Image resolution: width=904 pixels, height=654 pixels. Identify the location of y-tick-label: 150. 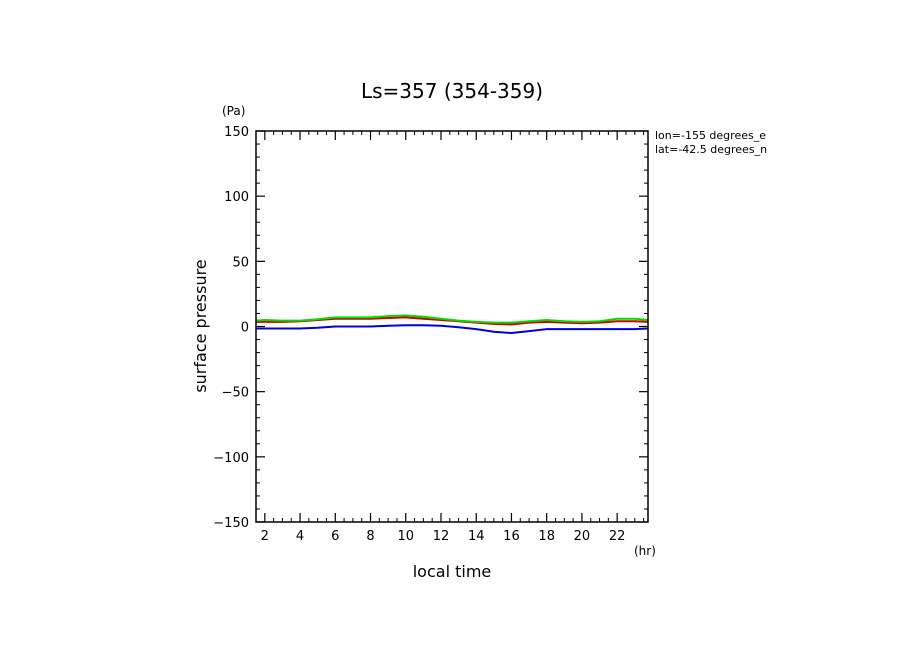
(236, 132).